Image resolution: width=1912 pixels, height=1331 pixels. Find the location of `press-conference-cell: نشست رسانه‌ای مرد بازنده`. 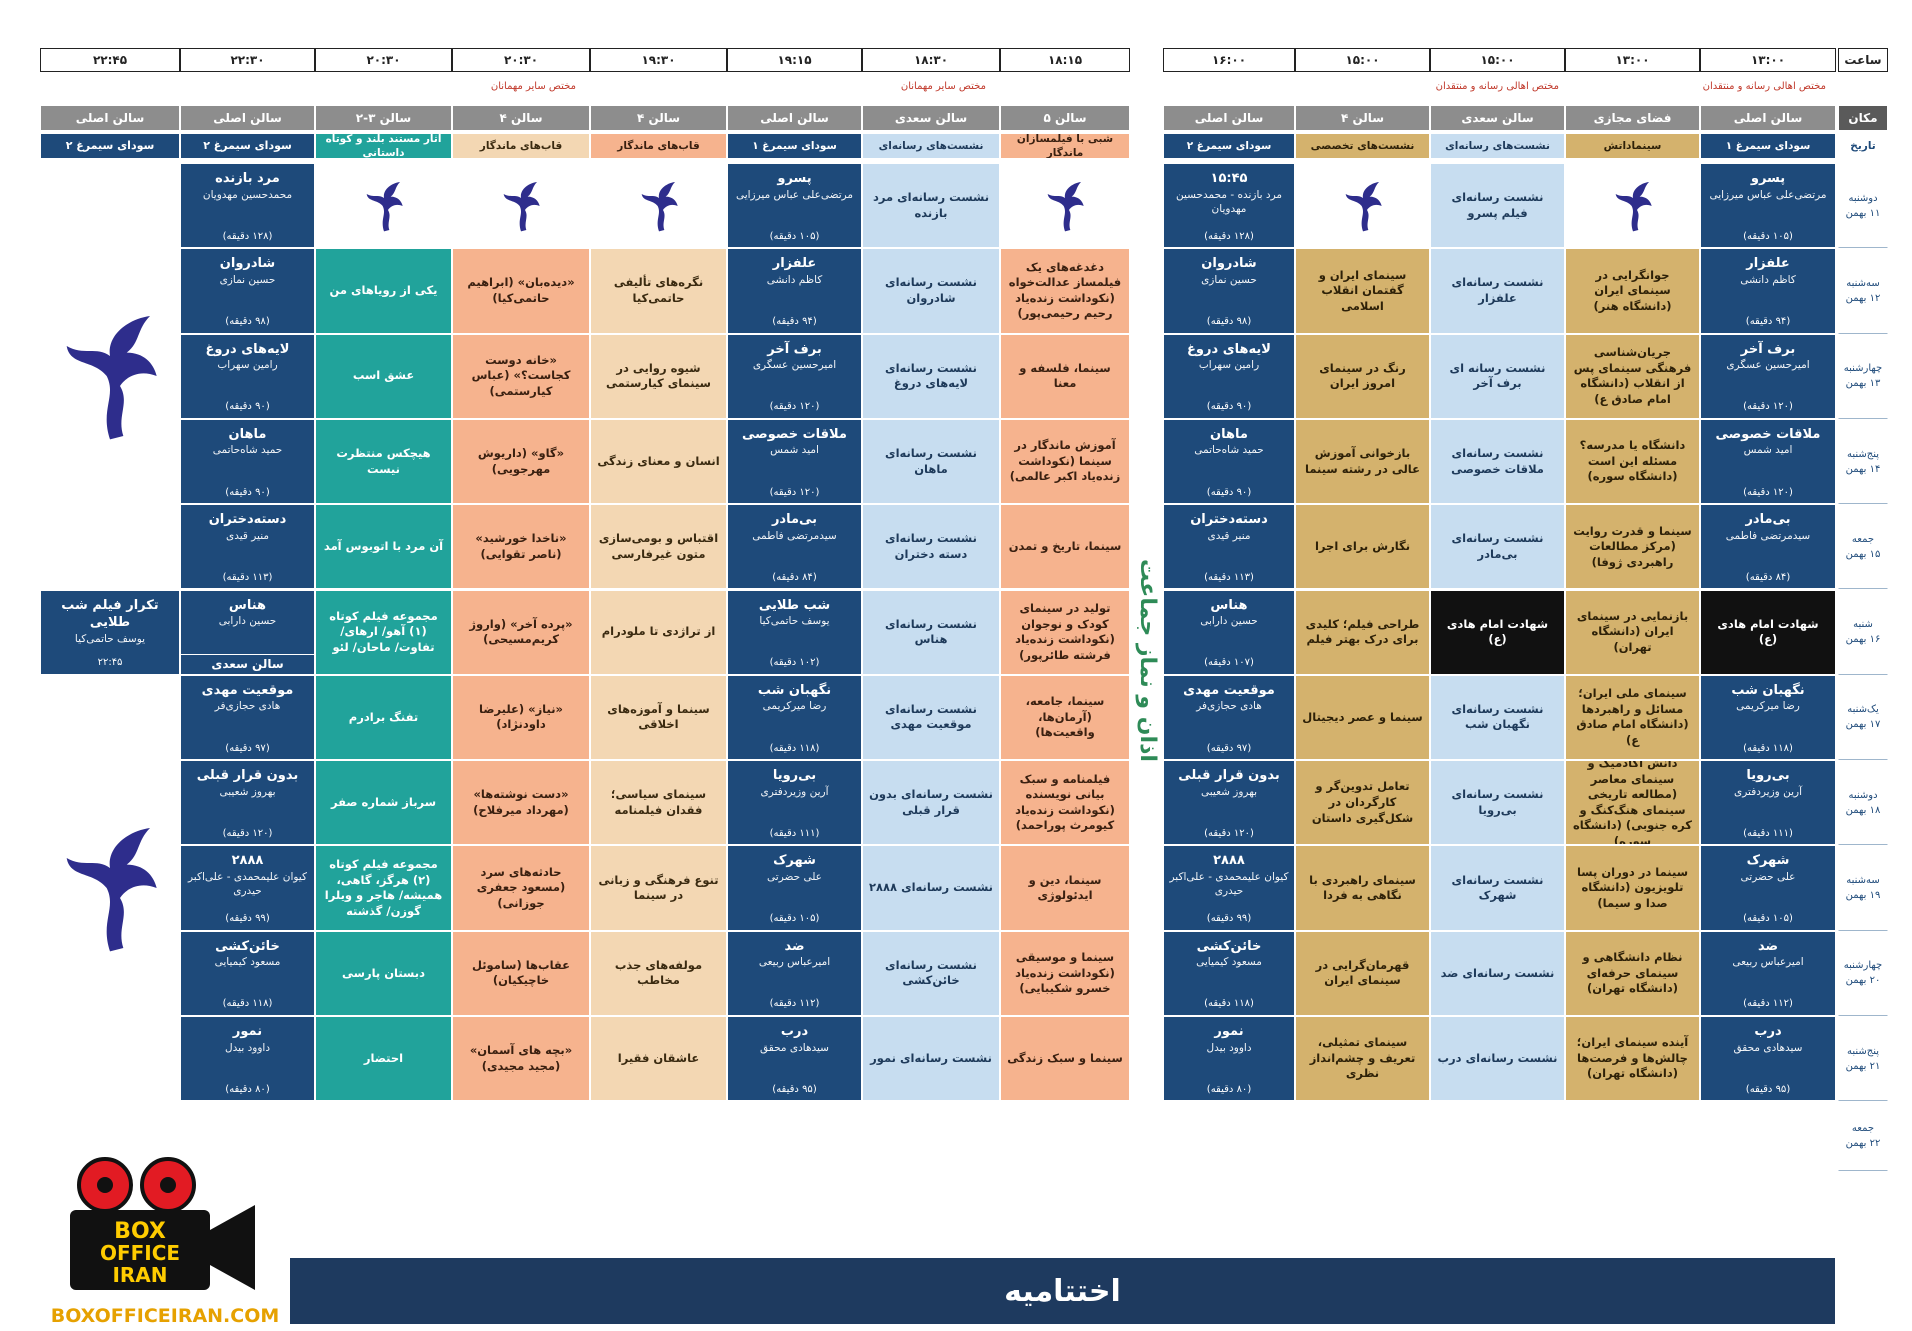

press-conference-cell: نشست رسانه‌ای مرد بازنده is located at coordinates (931, 206).